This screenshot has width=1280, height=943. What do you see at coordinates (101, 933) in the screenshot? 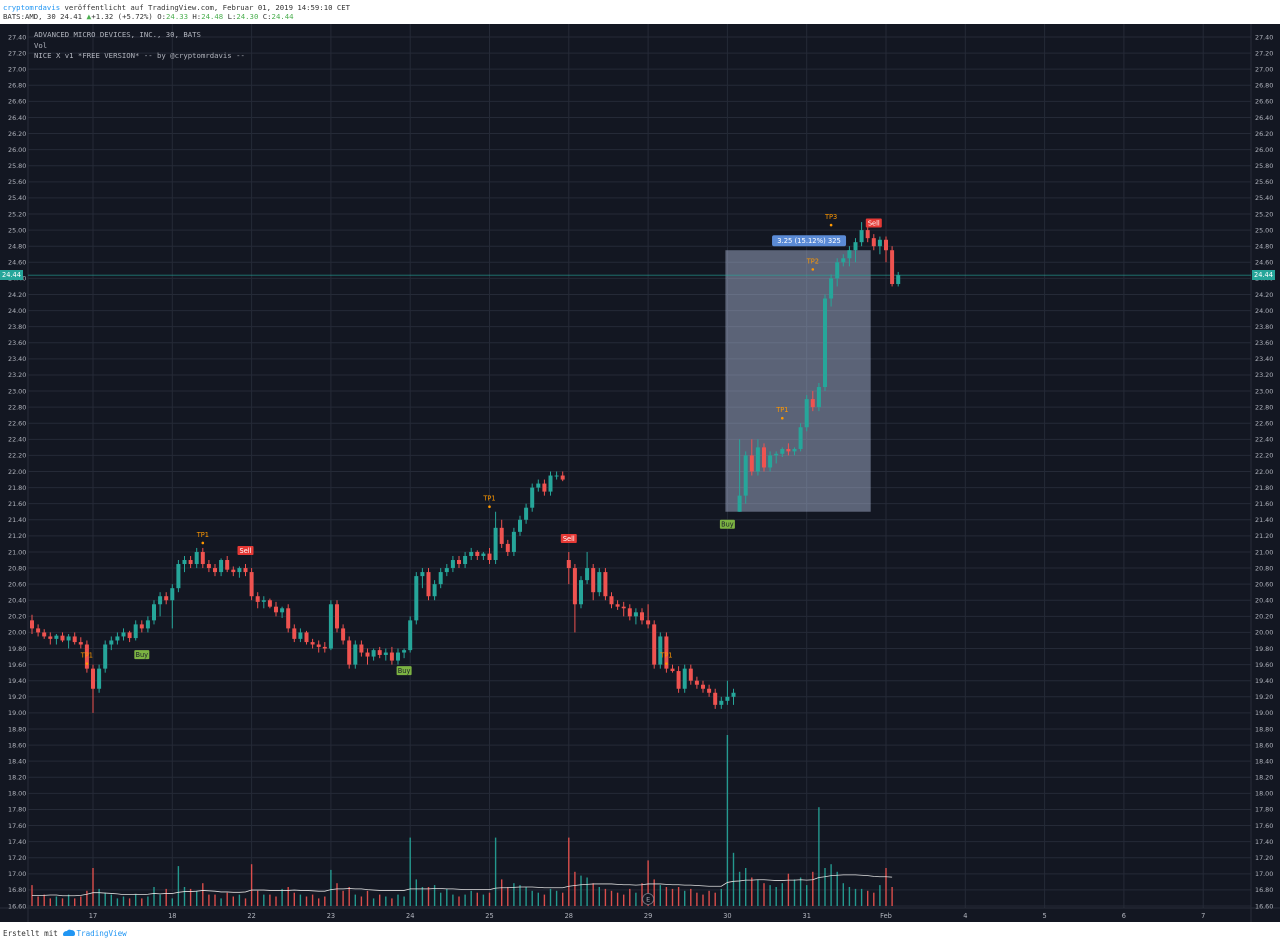
I see `tradingview-link: TradingView` at bounding box center [101, 933].